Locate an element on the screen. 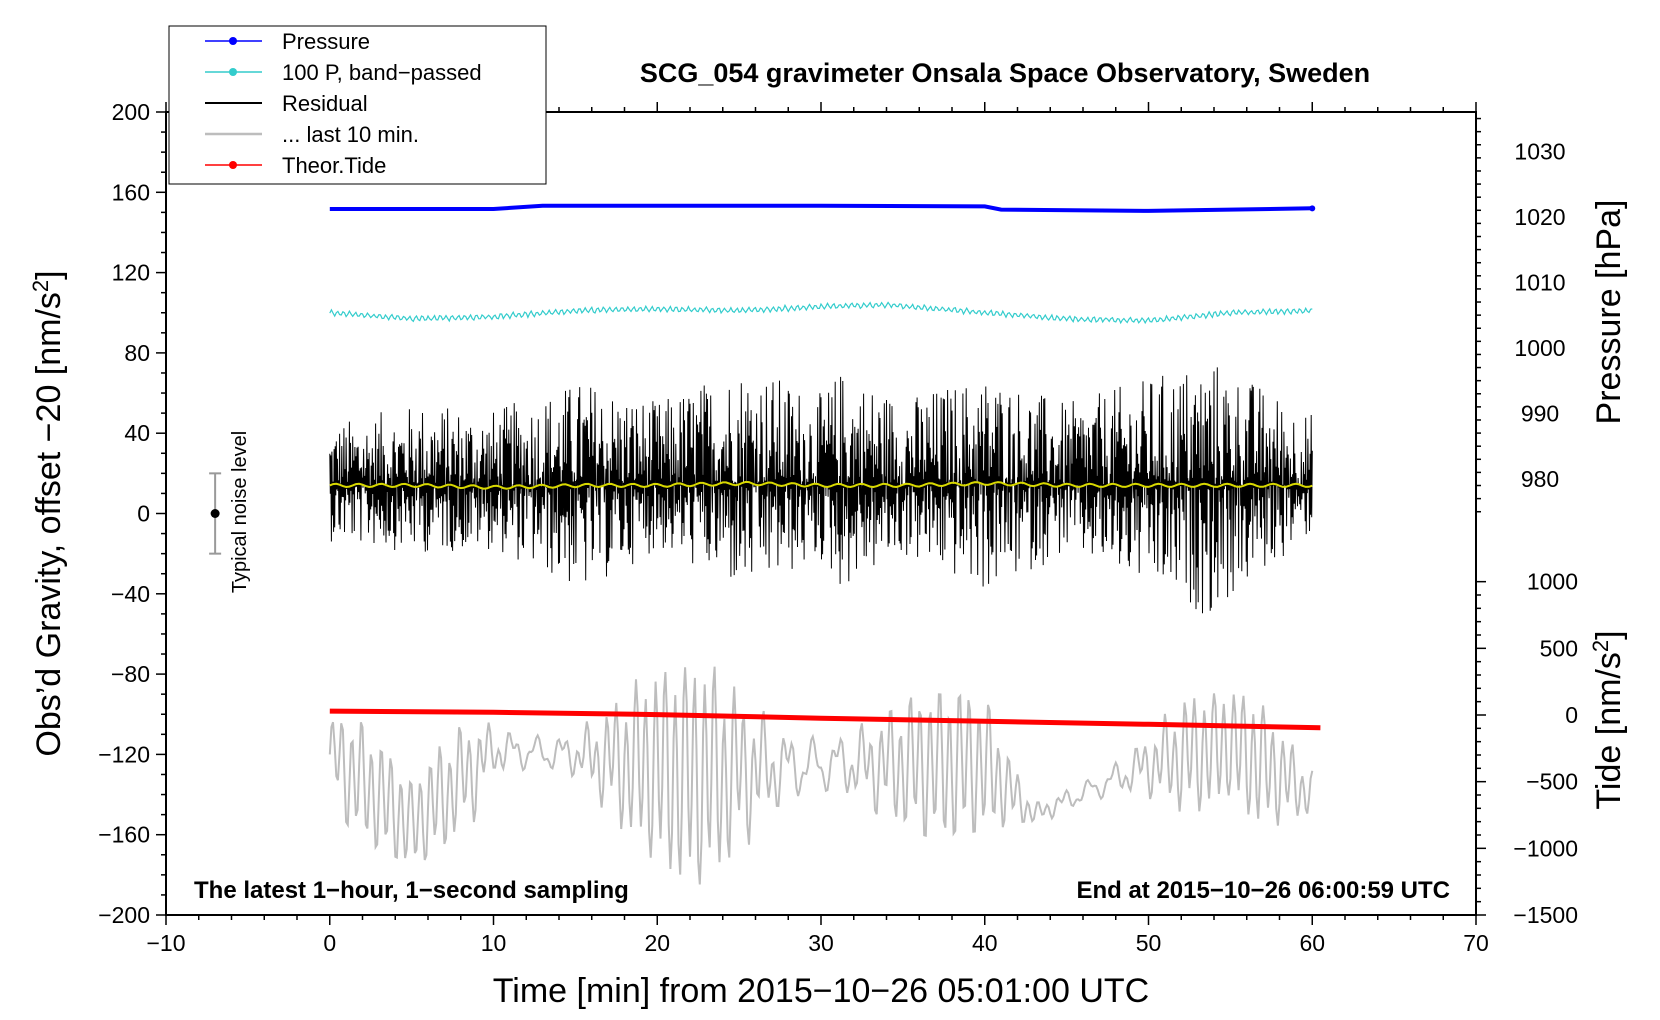 Image resolution: width=1660 pixels, height=1020 pixels. legend-label: 100 P, band−passed is located at coordinates (382, 72).